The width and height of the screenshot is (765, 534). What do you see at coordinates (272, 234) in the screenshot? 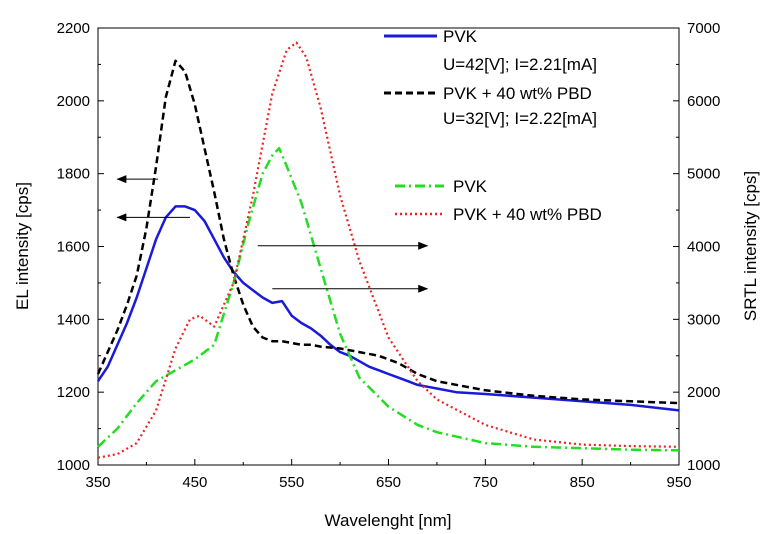
I see `arrow-annotations` at bounding box center [272, 234].